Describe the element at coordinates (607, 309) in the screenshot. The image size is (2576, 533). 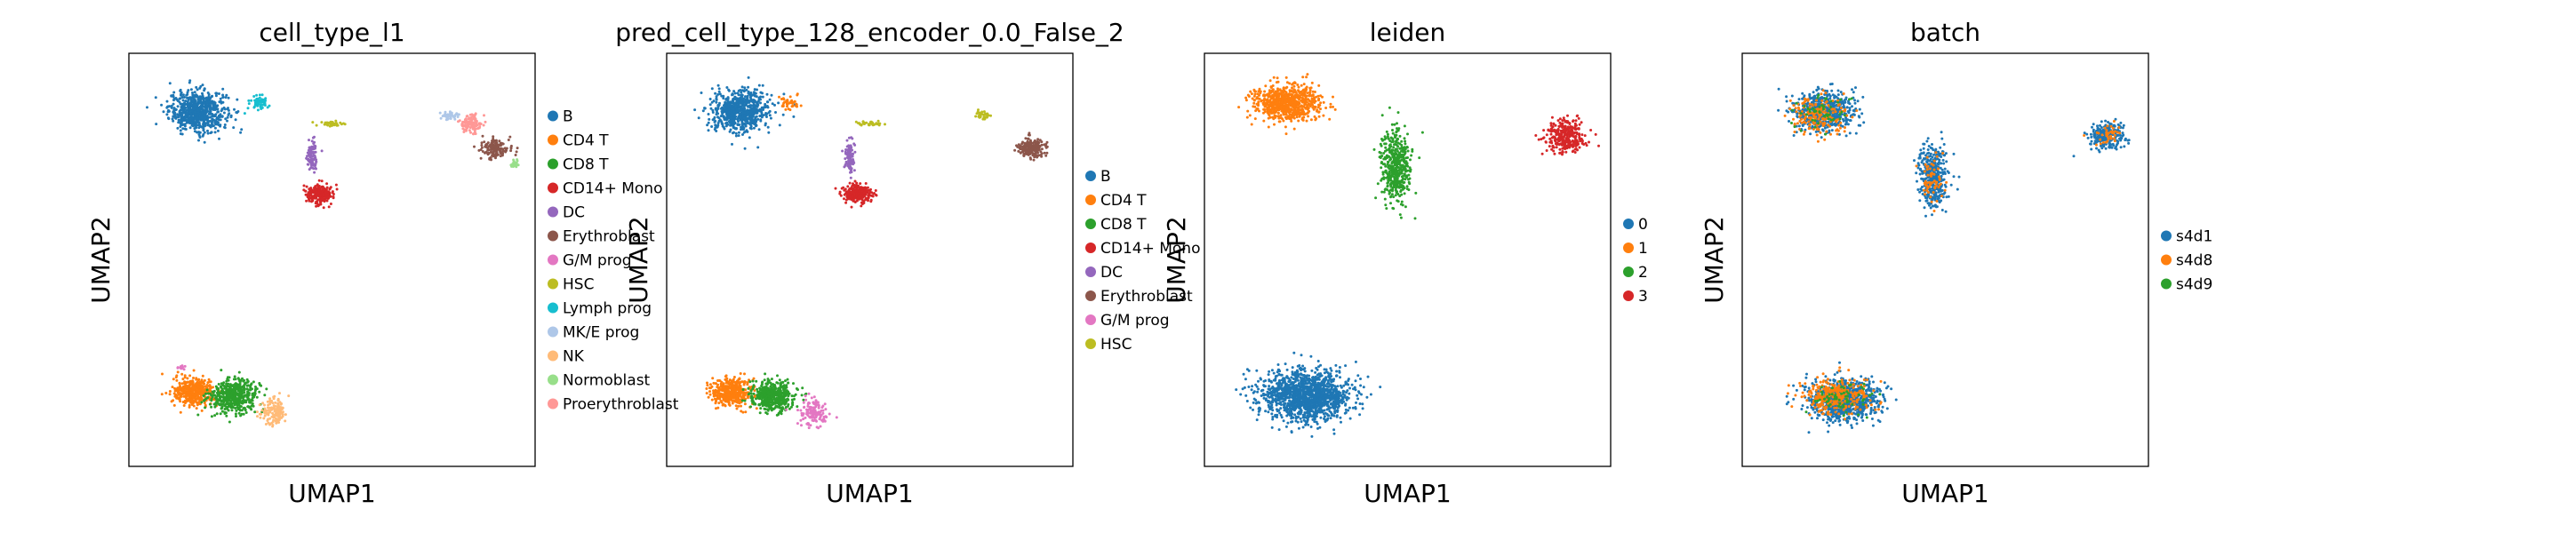
I see `legend-label: Lymph prog` at that location.